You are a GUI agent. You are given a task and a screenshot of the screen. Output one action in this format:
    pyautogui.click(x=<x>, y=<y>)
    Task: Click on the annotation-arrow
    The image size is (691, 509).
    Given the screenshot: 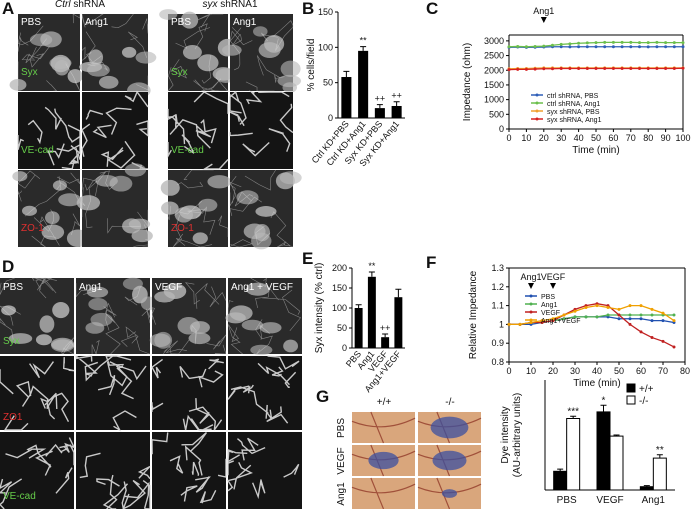 What is the action you would take?
    pyautogui.click(x=543, y=20)
    